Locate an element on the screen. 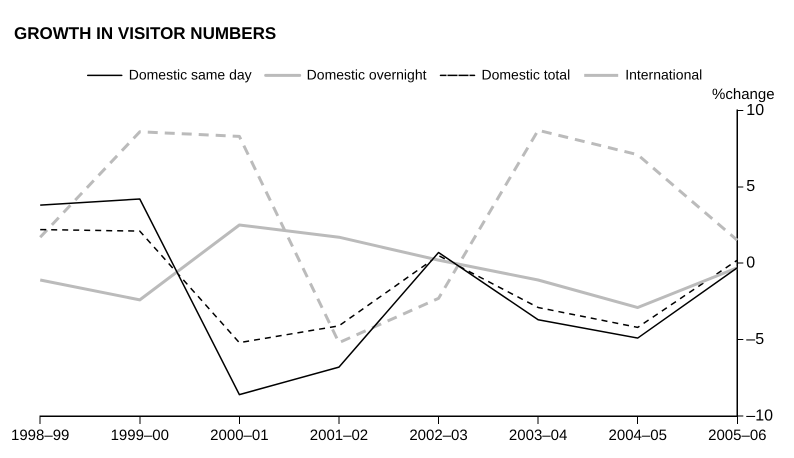 This screenshot has height=458, width=794. y-tick-label: 5 is located at coordinates (751, 187).